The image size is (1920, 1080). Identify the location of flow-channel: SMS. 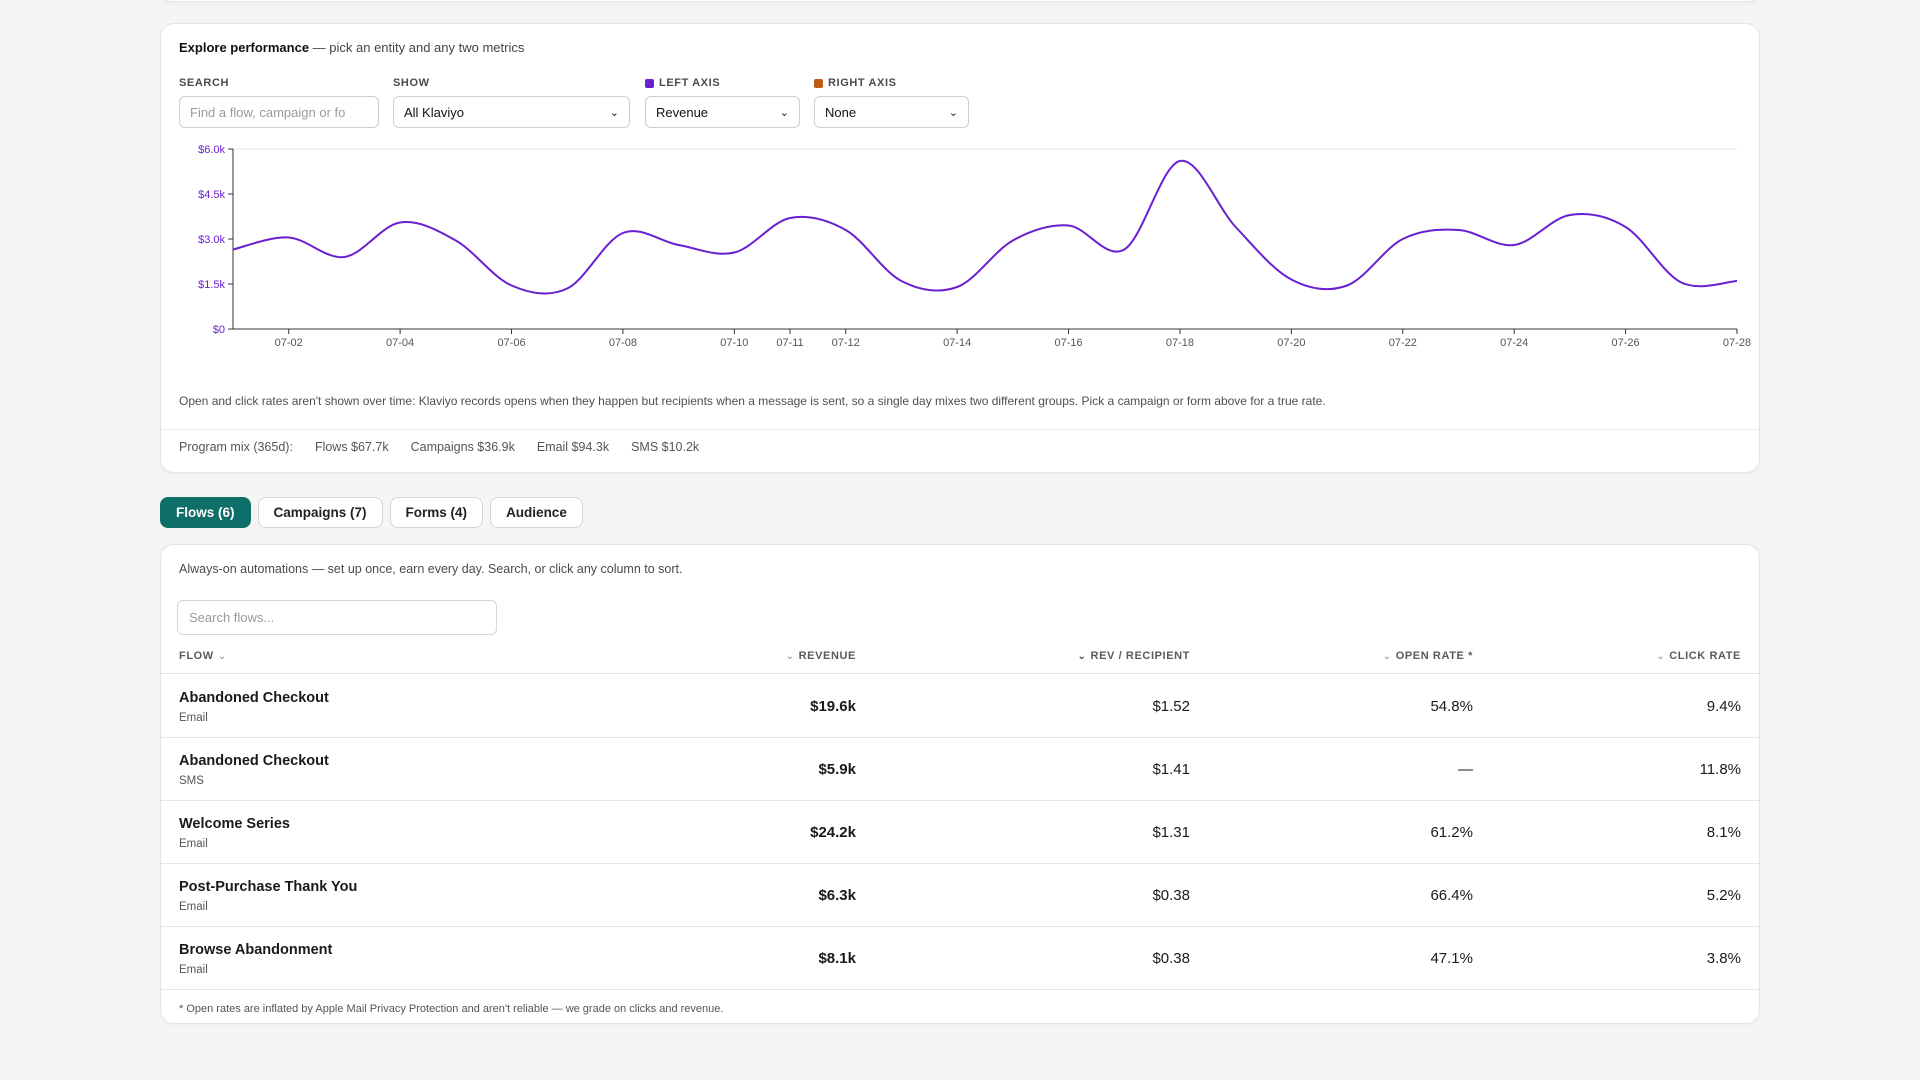
(191, 781).